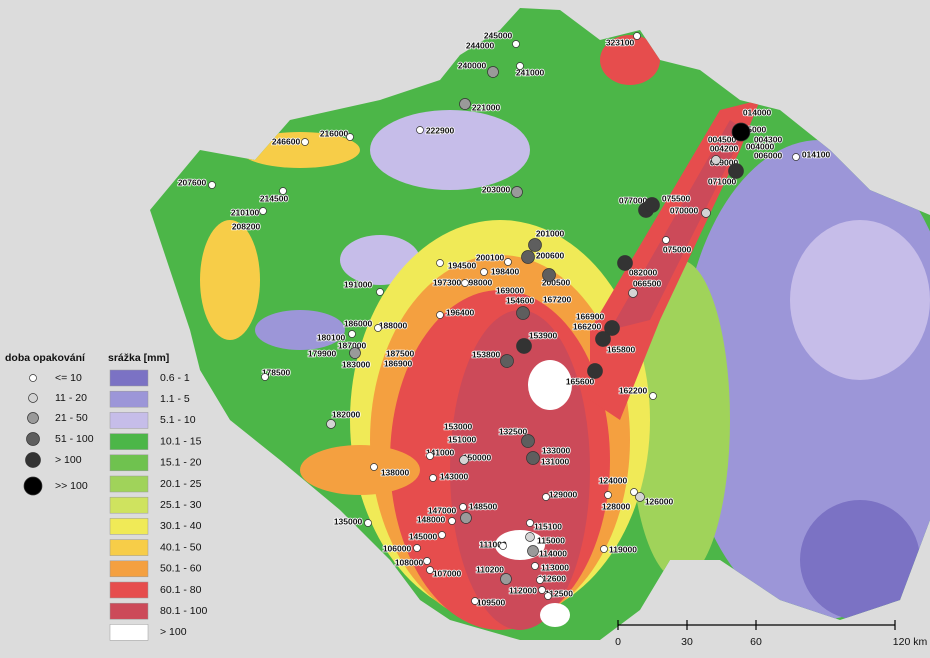 The height and width of the screenshot is (658, 930). What do you see at coordinates (684, 210) in the screenshot?
I see `station-label: 070000` at bounding box center [684, 210].